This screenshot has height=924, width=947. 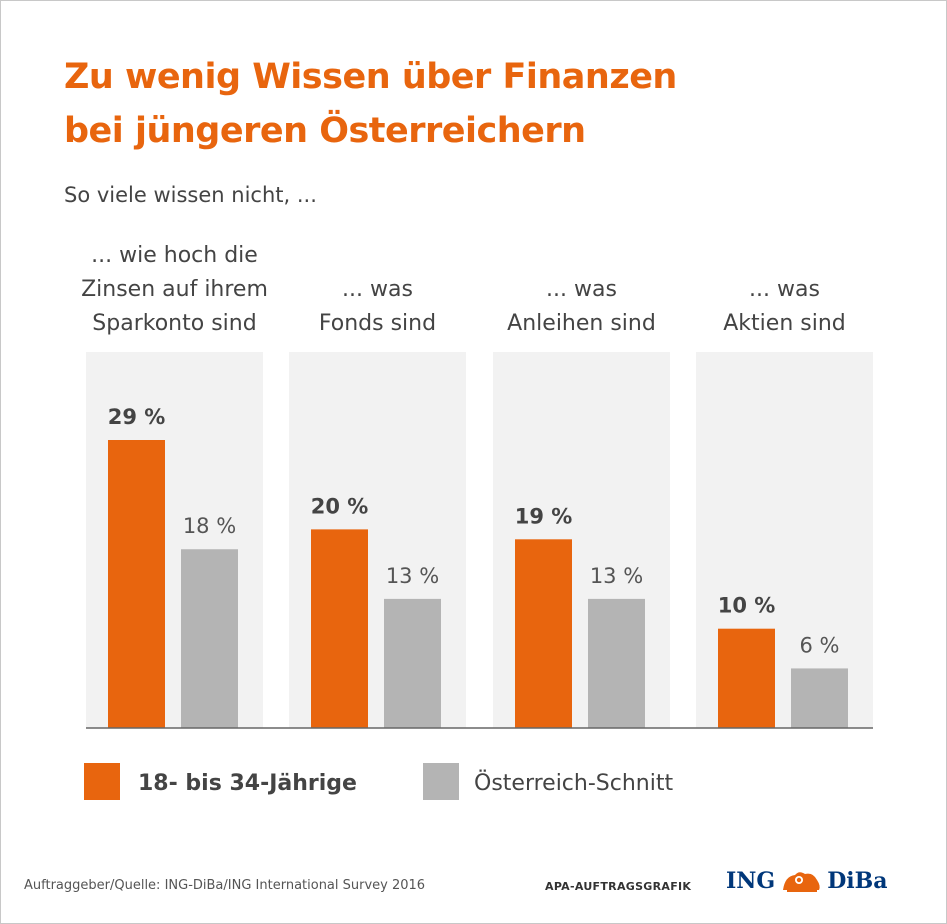 What do you see at coordinates (209, 526) in the screenshot?
I see `data-label: 18 %` at bounding box center [209, 526].